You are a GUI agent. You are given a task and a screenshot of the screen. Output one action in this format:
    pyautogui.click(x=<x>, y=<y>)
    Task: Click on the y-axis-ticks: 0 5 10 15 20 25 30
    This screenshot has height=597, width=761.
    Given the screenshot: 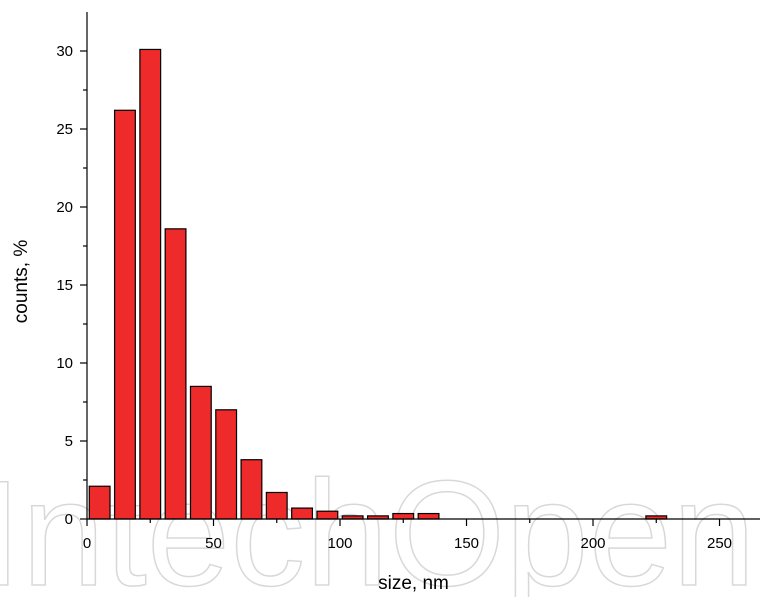 What is the action you would take?
    pyautogui.click(x=71, y=285)
    